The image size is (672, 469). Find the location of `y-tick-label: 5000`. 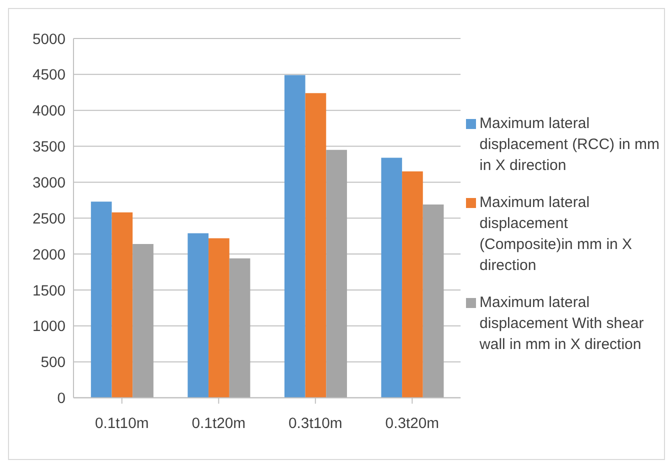

y-tick-label: 5000 is located at coordinates (49, 40).